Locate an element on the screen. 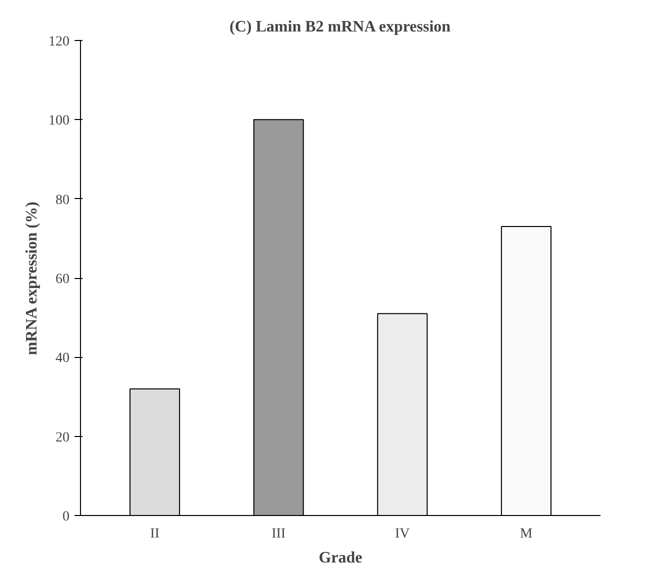 The width and height of the screenshot is (651, 585). chart-title: (C) Lamin B2 mRNA expression is located at coordinates (340, 27).